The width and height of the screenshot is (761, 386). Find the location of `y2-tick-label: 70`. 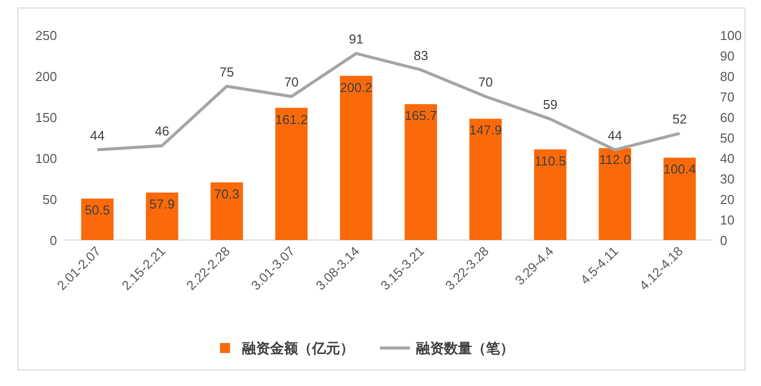

y2-tick-label: 70 is located at coordinates (727, 97).